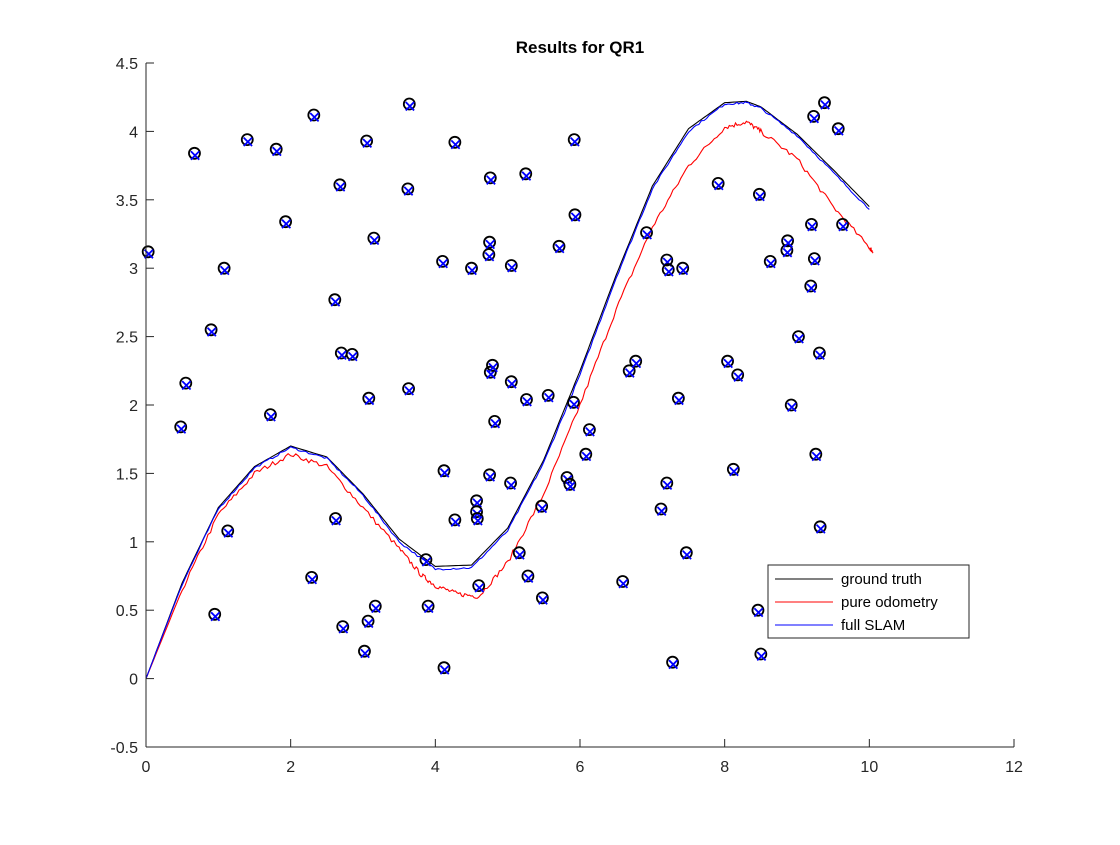  Describe the element at coordinates (889, 602) in the screenshot. I see `legend-label: pure odometry` at that location.